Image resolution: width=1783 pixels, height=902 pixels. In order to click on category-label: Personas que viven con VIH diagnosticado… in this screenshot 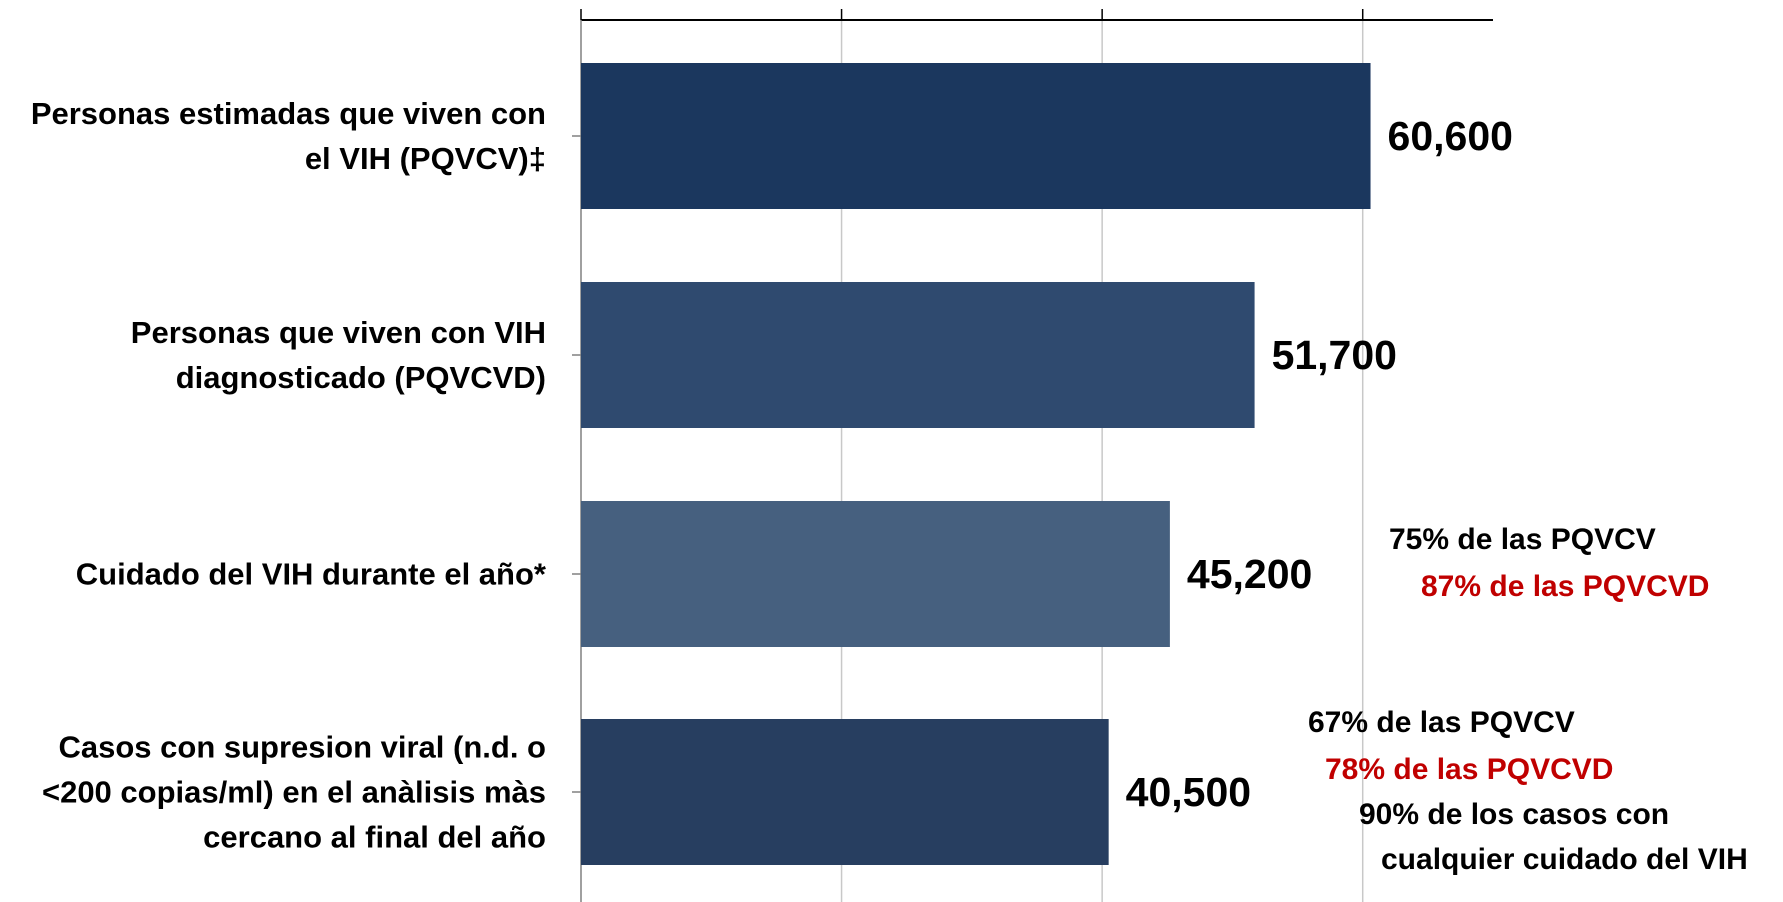, I will do `click(338, 355)`.